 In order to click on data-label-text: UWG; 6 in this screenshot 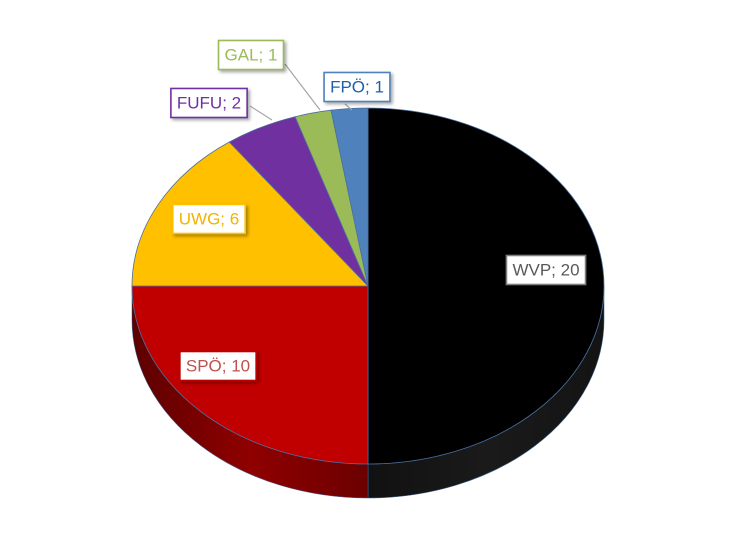, I will do `click(209, 218)`.